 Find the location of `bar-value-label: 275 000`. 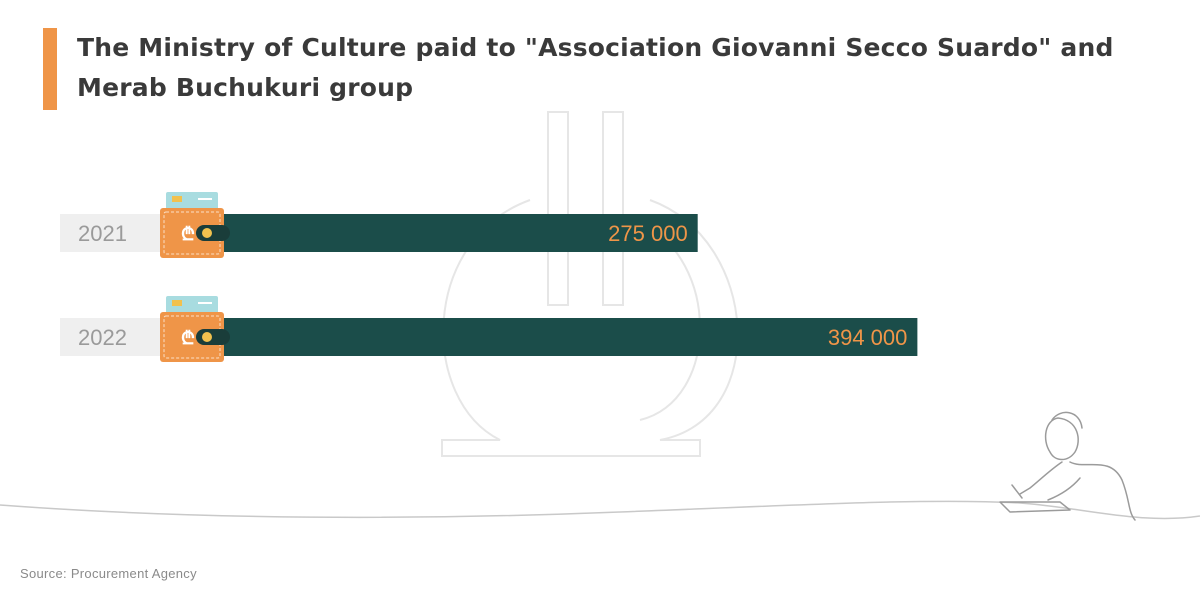

bar-value-label: 275 000 is located at coordinates (648, 233).